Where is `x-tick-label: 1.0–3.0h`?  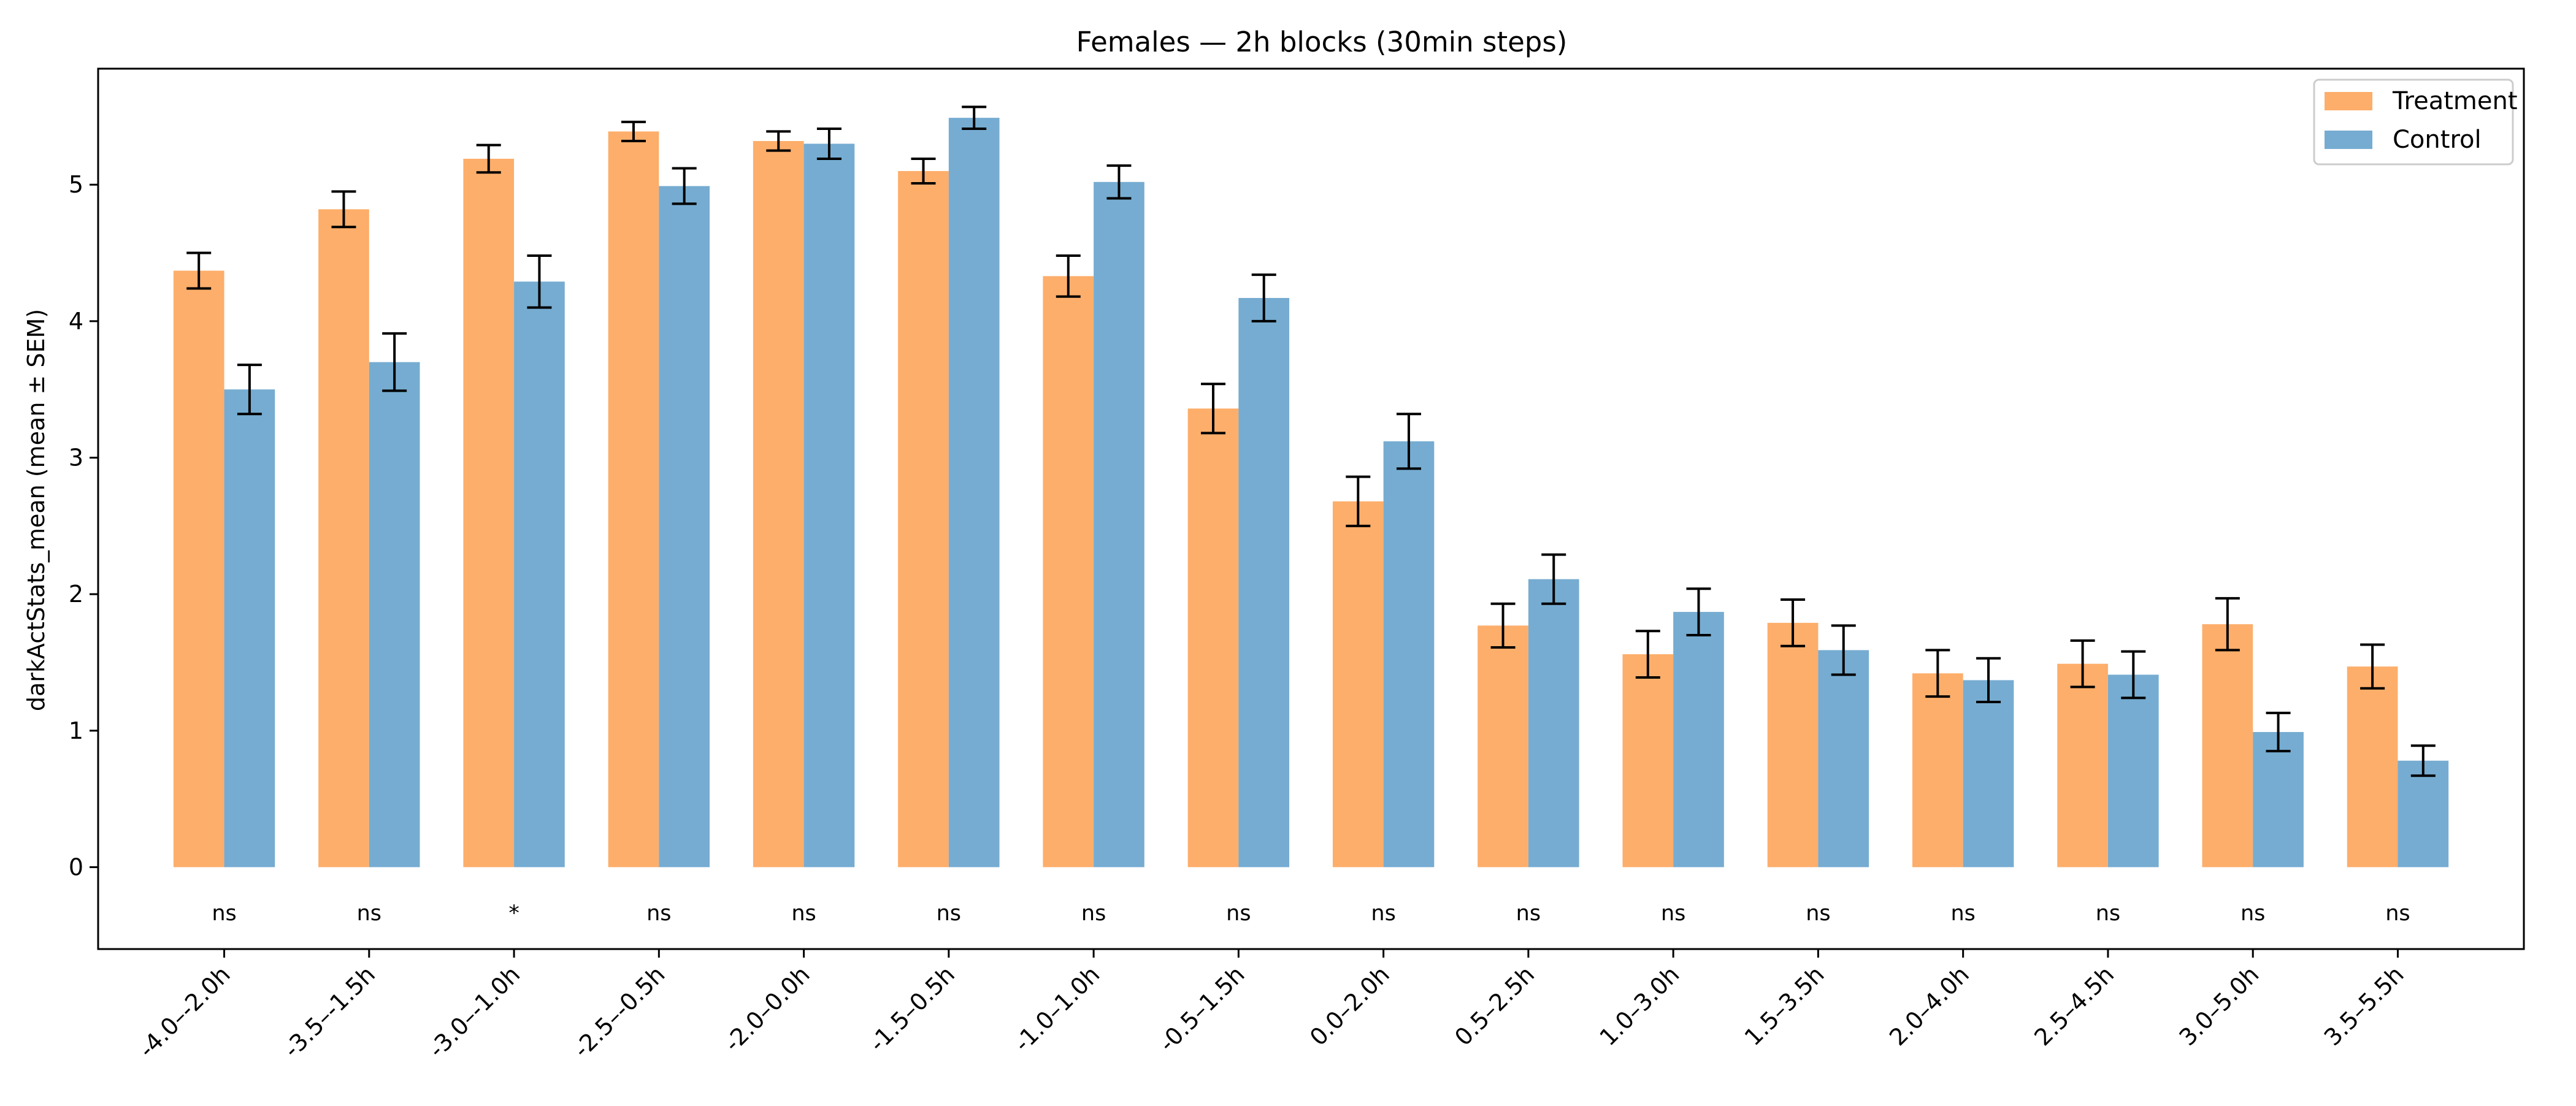
x-tick-label: 1.0–3.0h is located at coordinates (1639, 1006).